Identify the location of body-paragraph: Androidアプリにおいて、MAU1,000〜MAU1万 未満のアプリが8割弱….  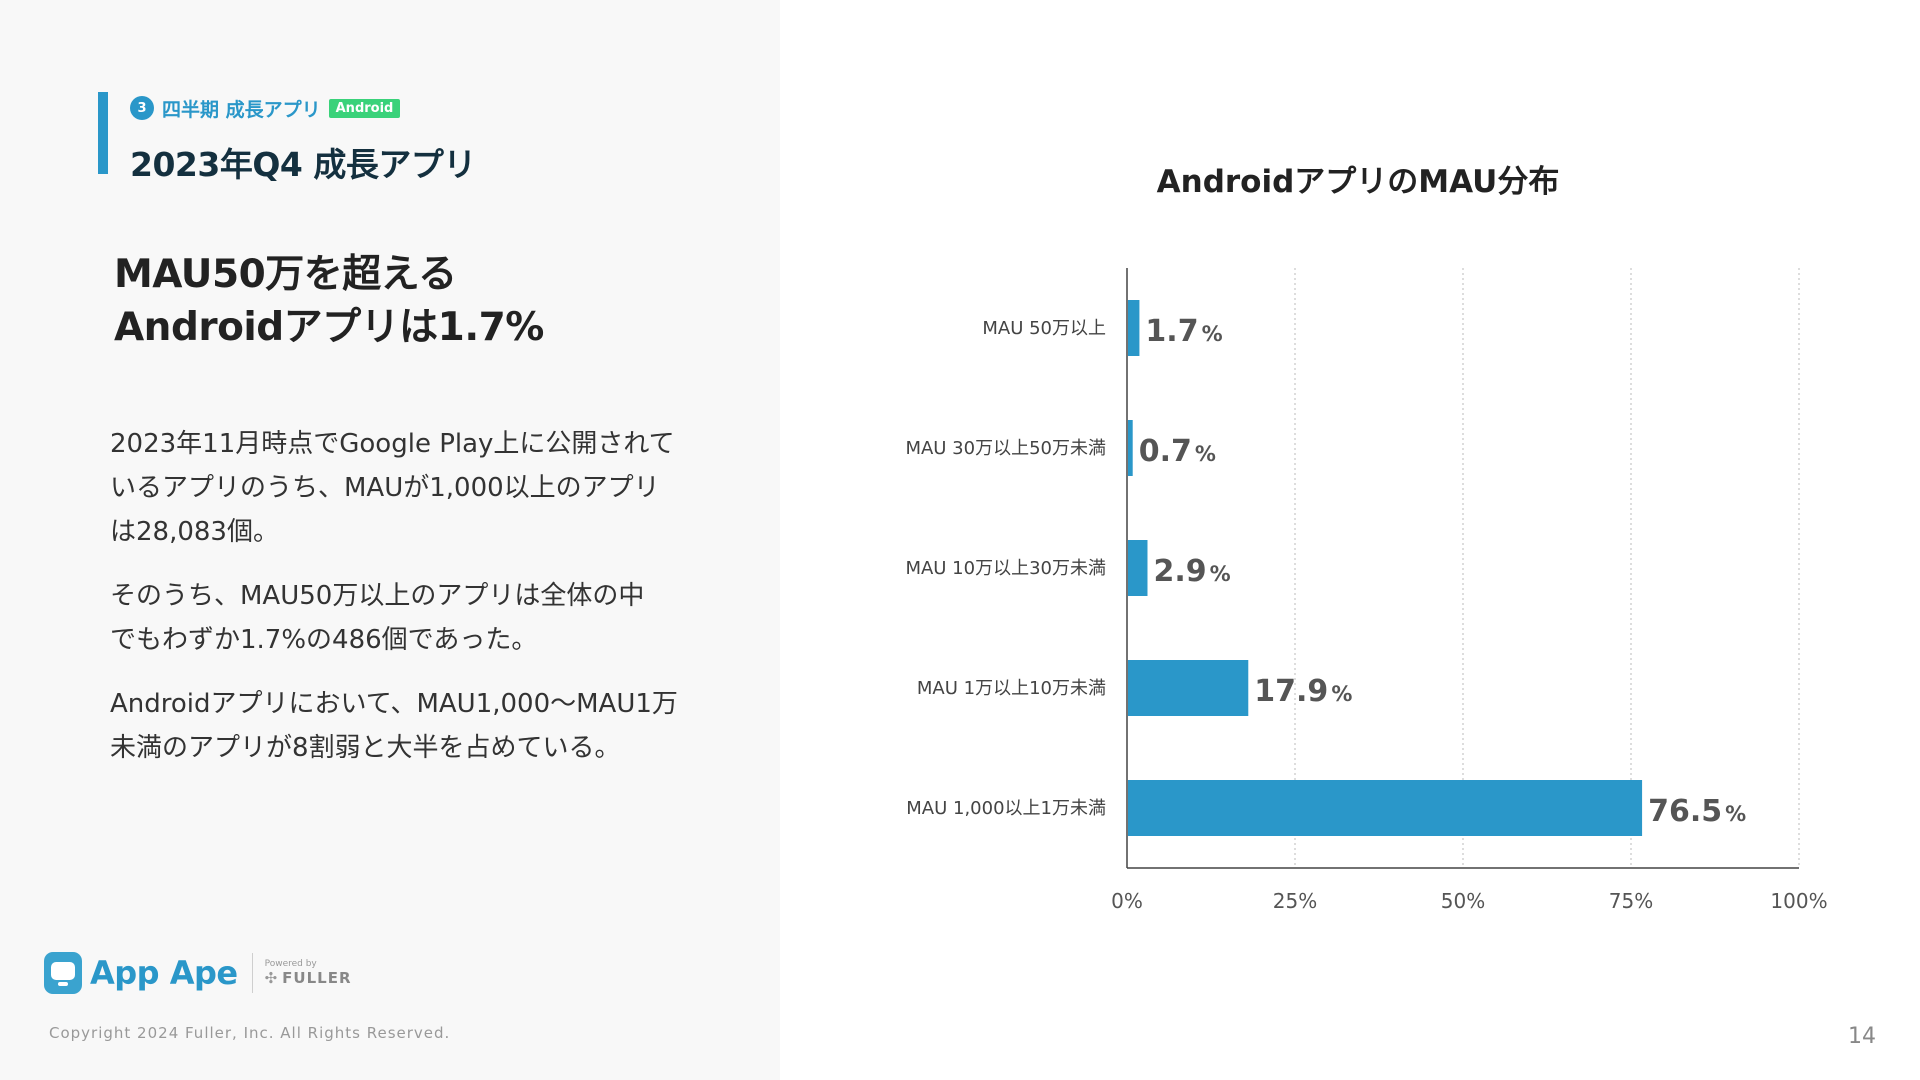
(420, 726).